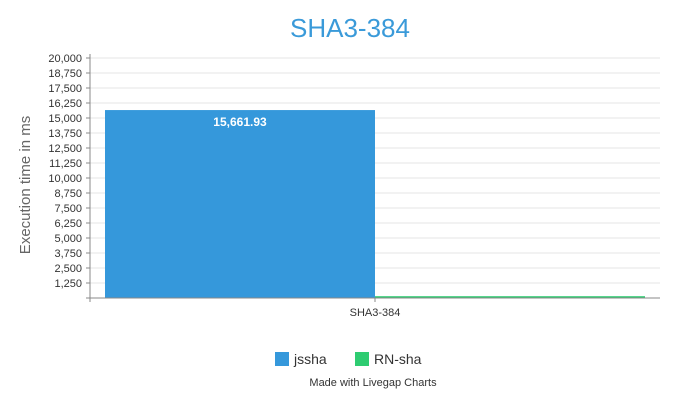 Image resolution: width=700 pixels, height=400 pixels. I want to click on y-tick-label: 18,750, so click(65, 74).